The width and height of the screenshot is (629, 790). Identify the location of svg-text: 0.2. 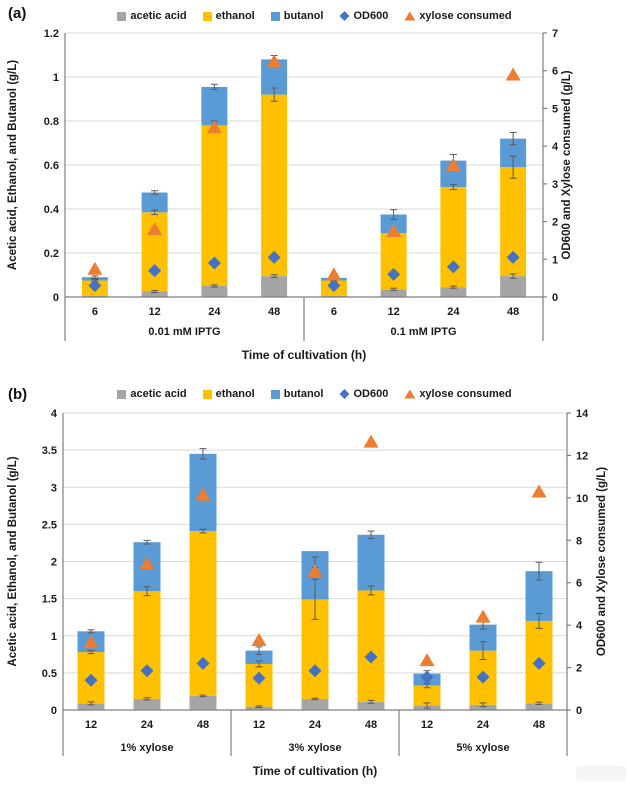
(51, 254).